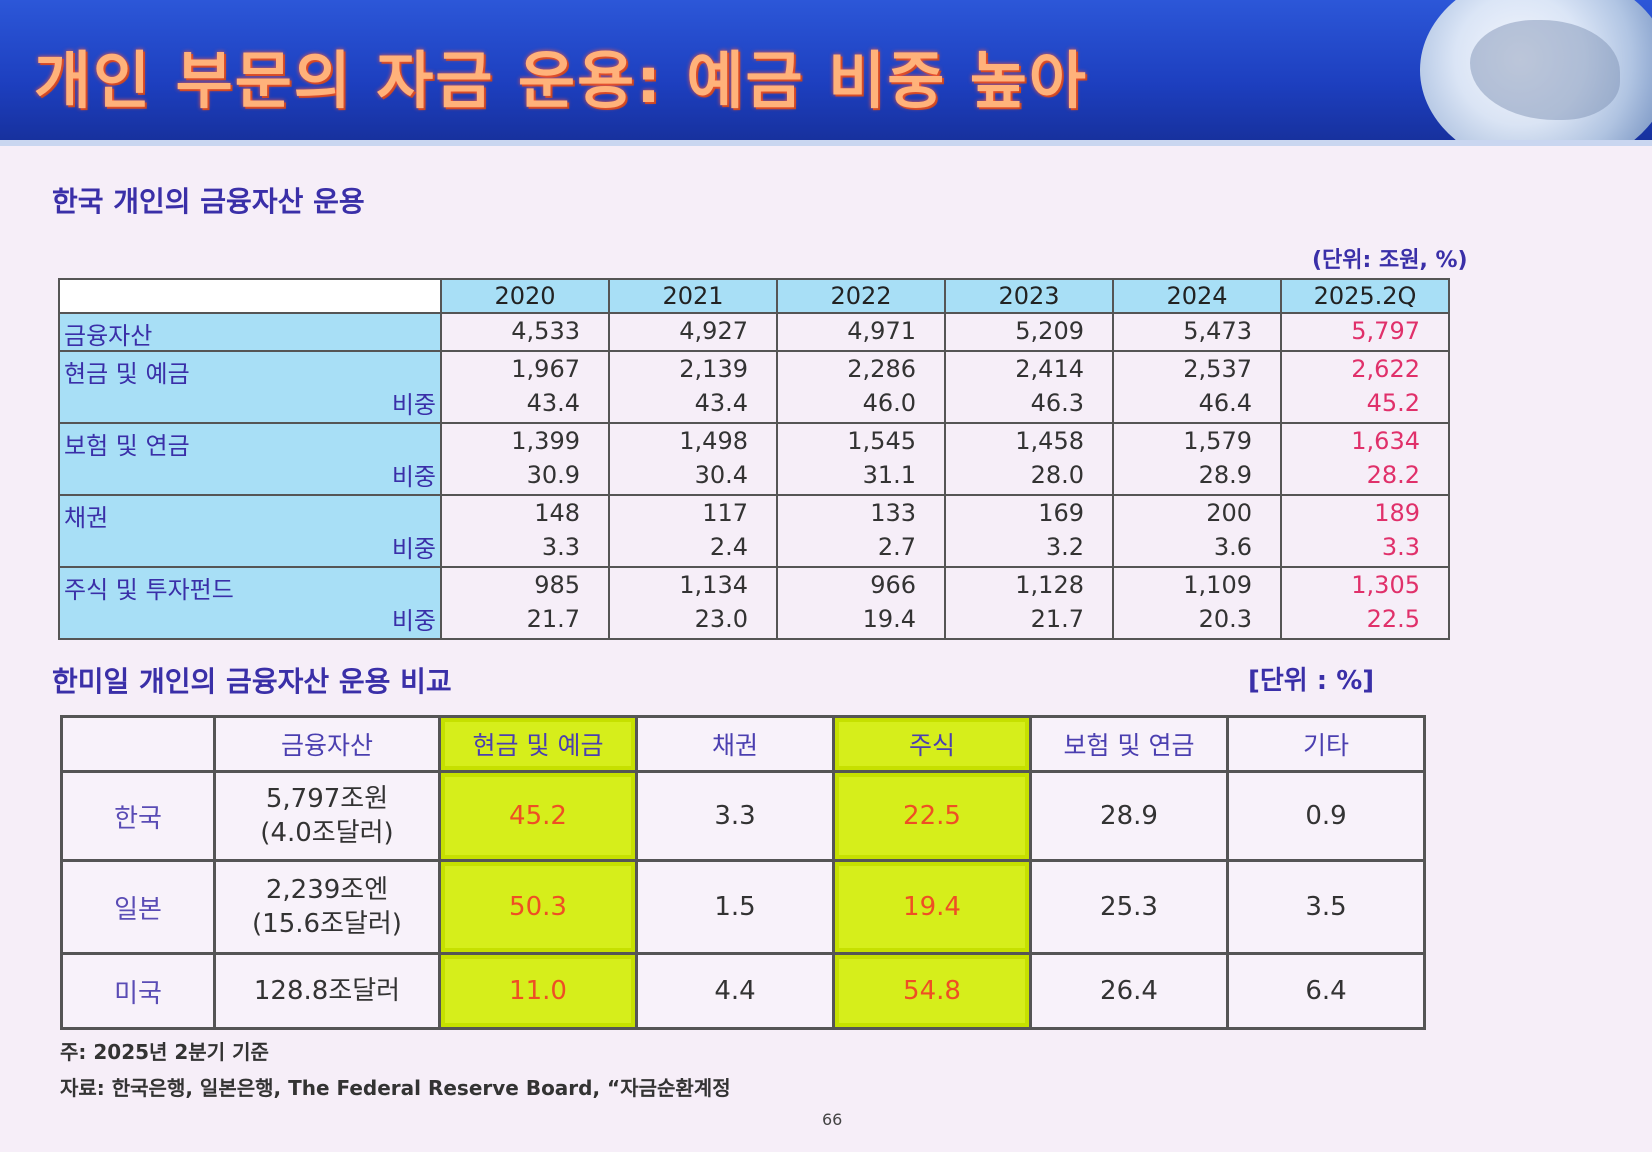  What do you see at coordinates (545, 441) in the screenshot?
I see `table-cell: 1,399` at bounding box center [545, 441].